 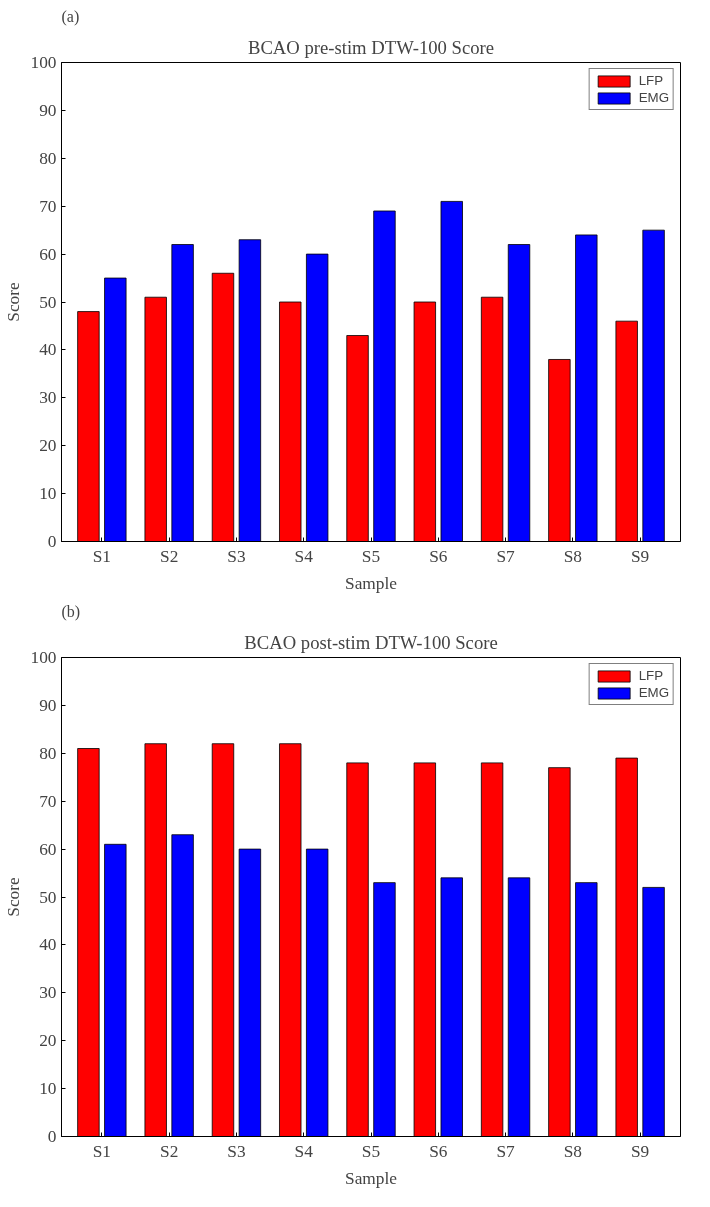 What do you see at coordinates (371, 47) in the screenshot?
I see `chart-title: BCAO pre-stim DTW-100 Score` at bounding box center [371, 47].